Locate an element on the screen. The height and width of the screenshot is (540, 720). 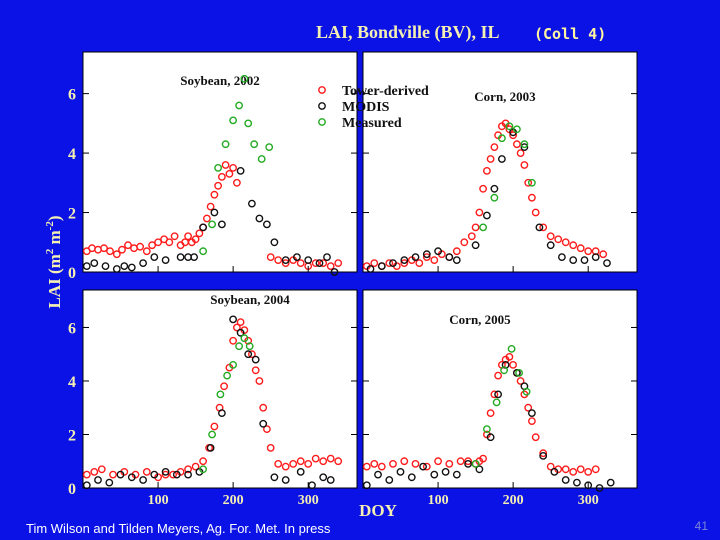
collection-tag: (Coll 4) is located at coordinates (570, 34).